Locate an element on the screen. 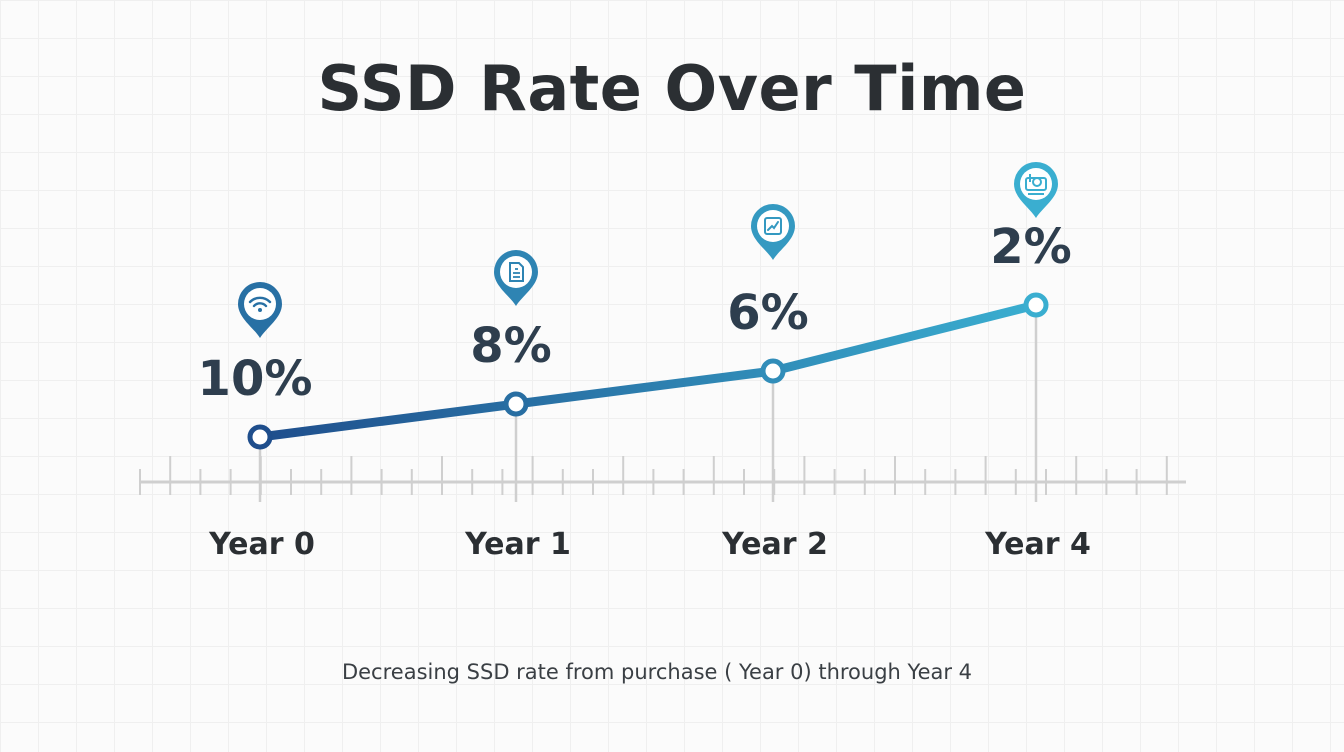 This screenshot has width=1344, height=752. ssd-drive-icon is located at coordinates (1036, 184).